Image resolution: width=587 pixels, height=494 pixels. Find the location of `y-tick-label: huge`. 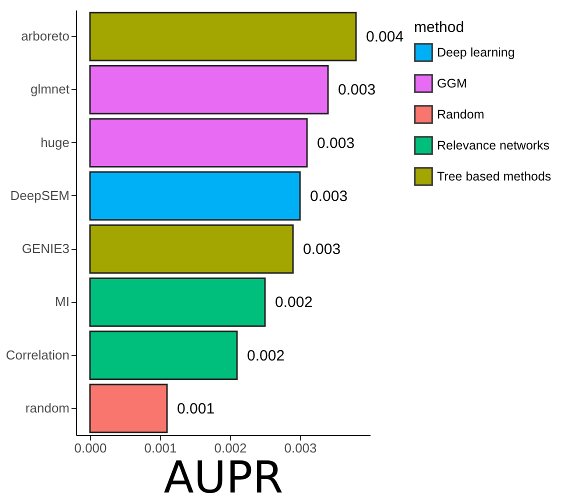

y-tick-label: huge is located at coordinates (55, 142).